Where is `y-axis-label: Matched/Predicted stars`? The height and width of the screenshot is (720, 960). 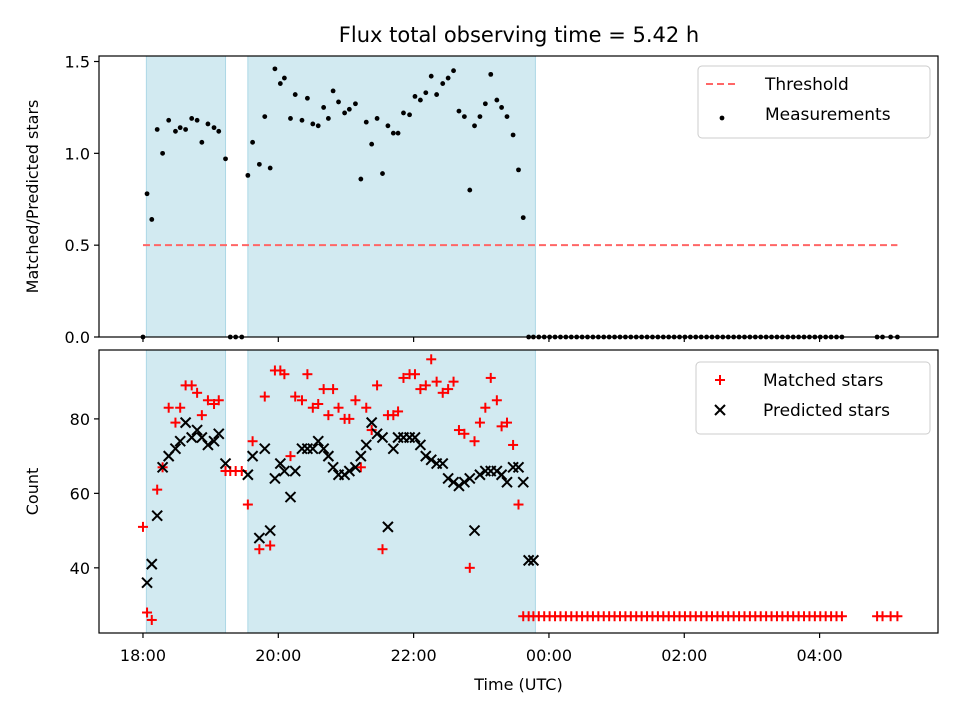 y-axis-label: Matched/Predicted stars is located at coordinates (32, 197).